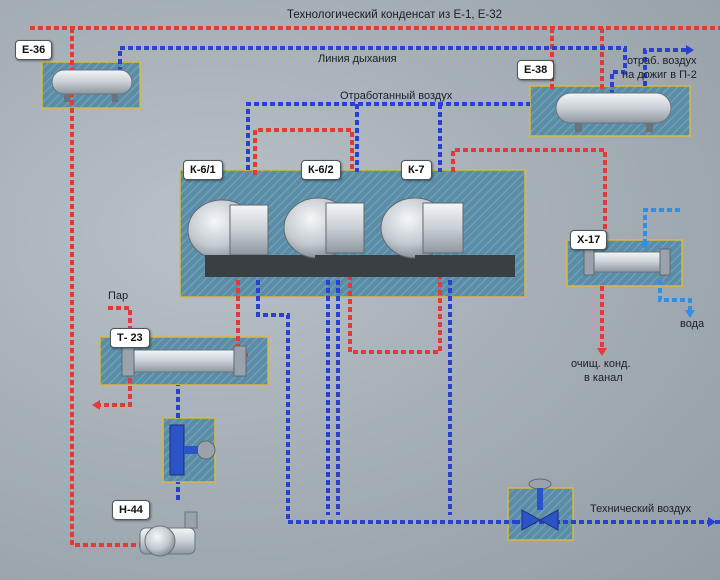 This screenshot has height=580, width=720. What do you see at coordinates (416, 170) in the screenshot?
I see `tag-k7: К-7` at bounding box center [416, 170].